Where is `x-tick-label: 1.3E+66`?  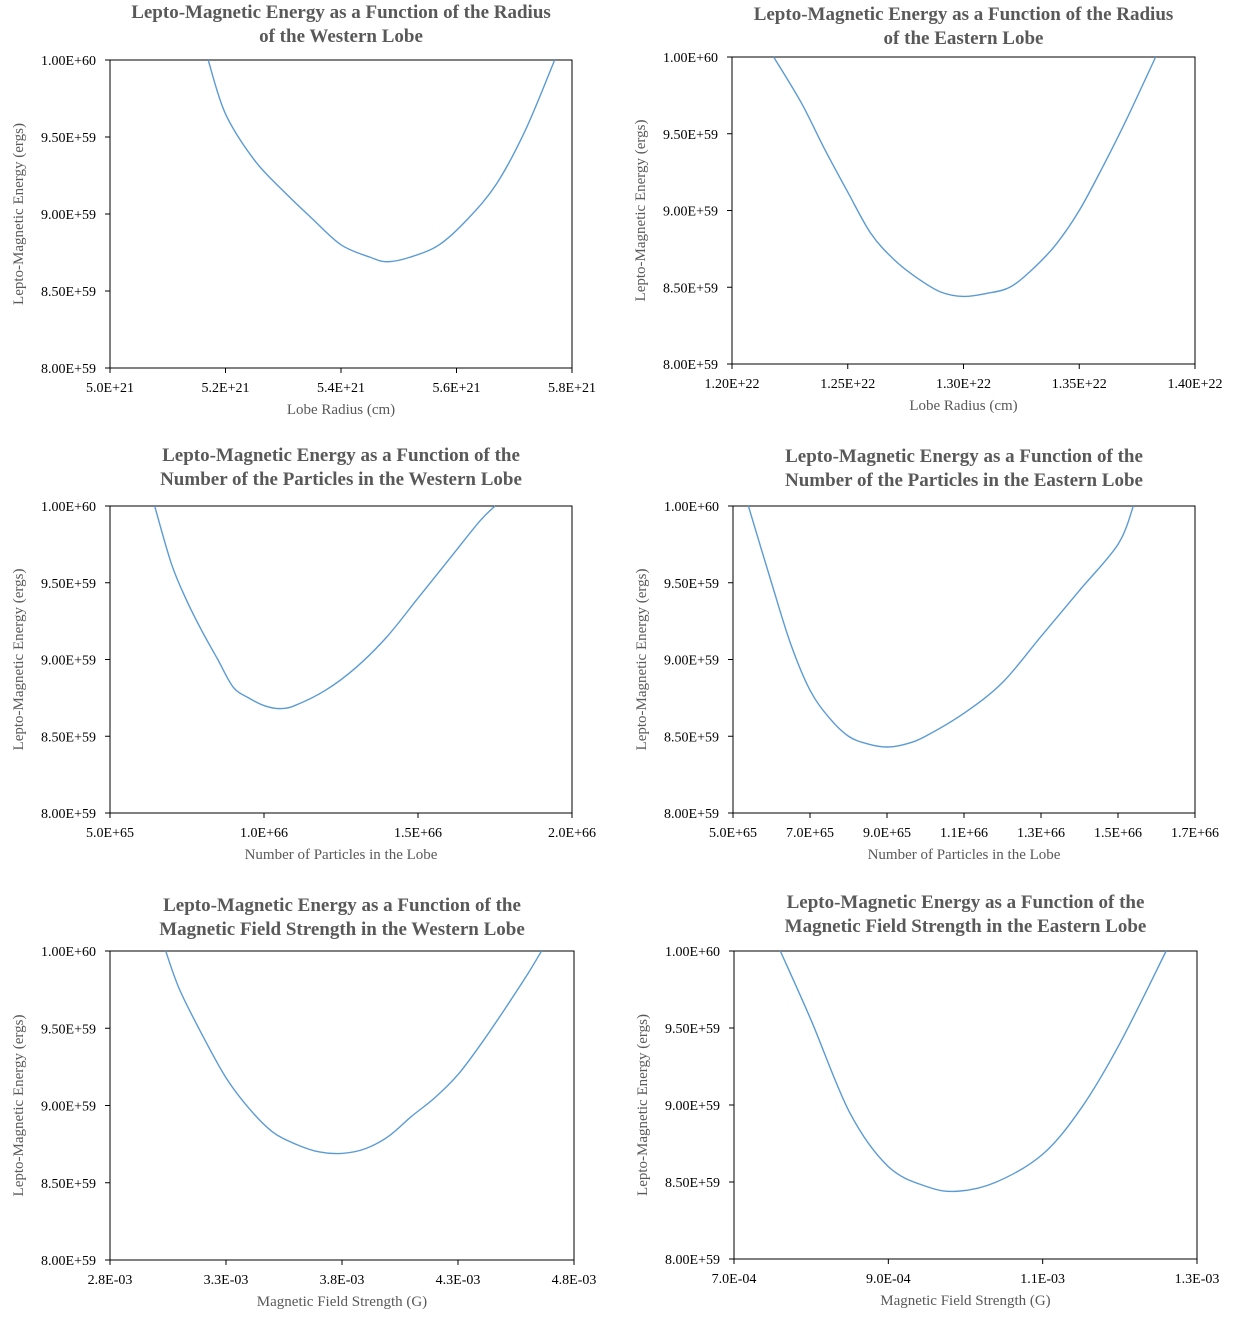
x-tick-label: 1.3E+66 is located at coordinates (1041, 833).